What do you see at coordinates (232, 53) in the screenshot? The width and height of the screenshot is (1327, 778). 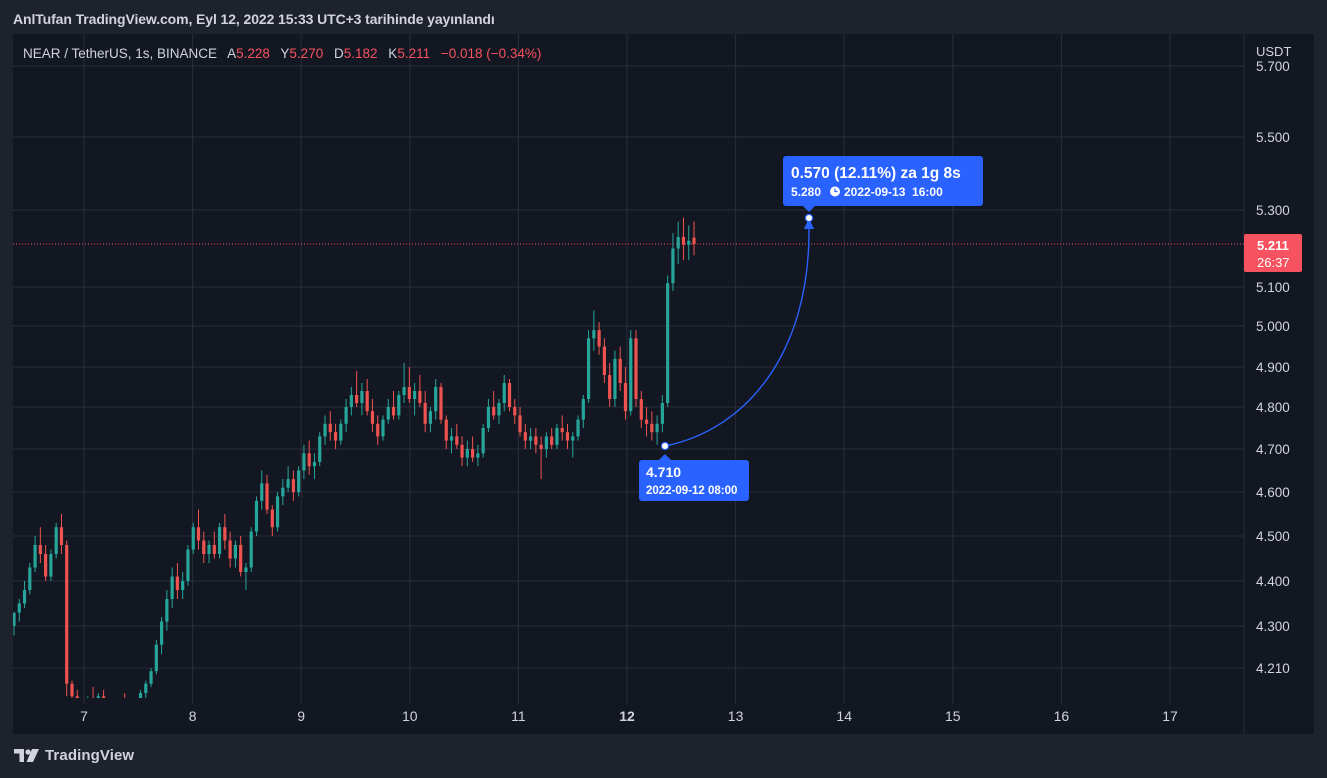 I see `open-label: A` at bounding box center [232, 53].